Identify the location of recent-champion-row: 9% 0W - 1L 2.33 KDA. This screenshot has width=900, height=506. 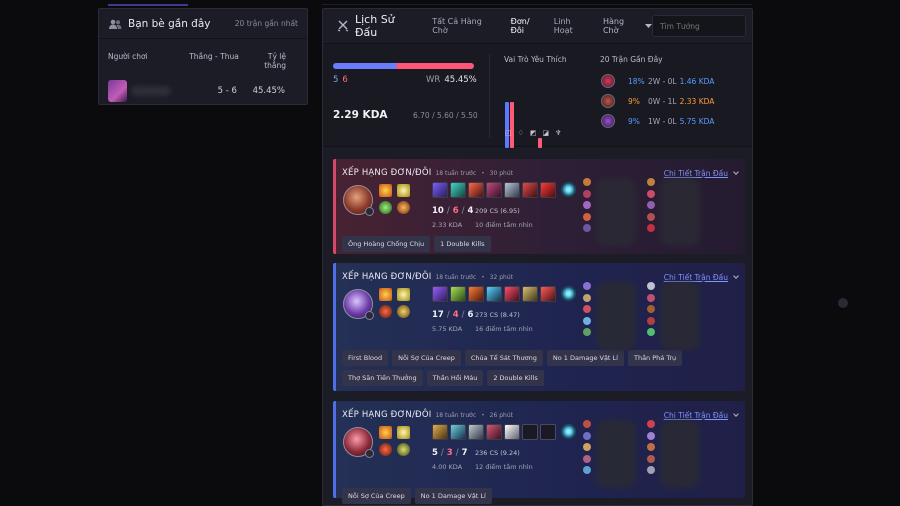
(657, 101).